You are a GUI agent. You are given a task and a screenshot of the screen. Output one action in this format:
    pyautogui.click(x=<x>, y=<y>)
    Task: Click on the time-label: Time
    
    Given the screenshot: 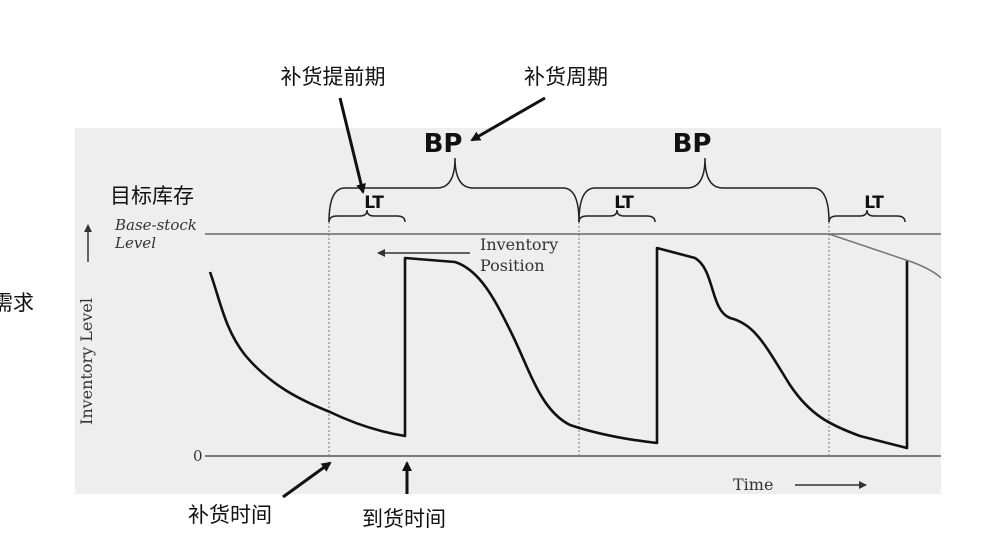 What is the action you would take?
    pyautogui.click(x=753, y=484)
    